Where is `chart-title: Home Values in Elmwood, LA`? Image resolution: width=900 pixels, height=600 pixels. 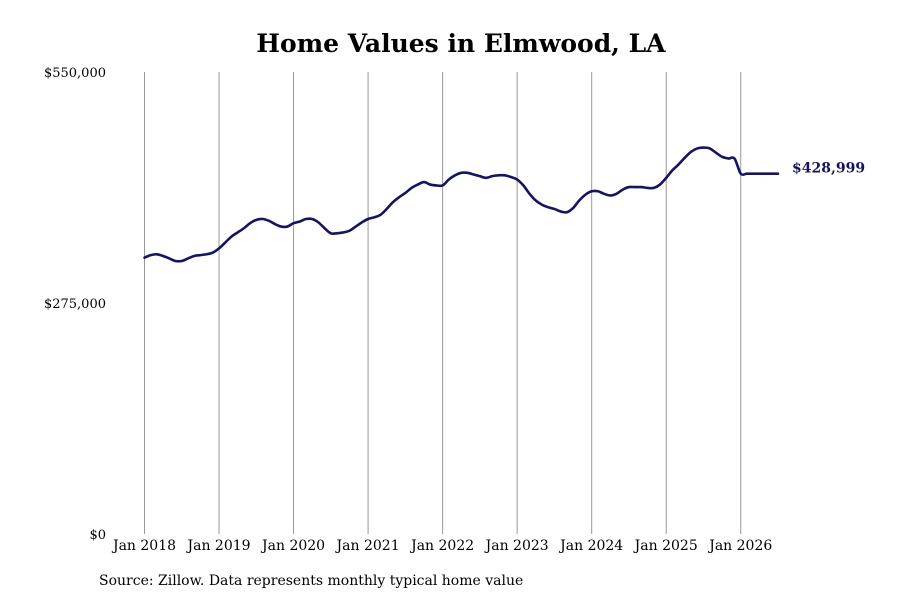 chart-title: Home Values in Elmwood, LA is located at coordinates (461, 43).